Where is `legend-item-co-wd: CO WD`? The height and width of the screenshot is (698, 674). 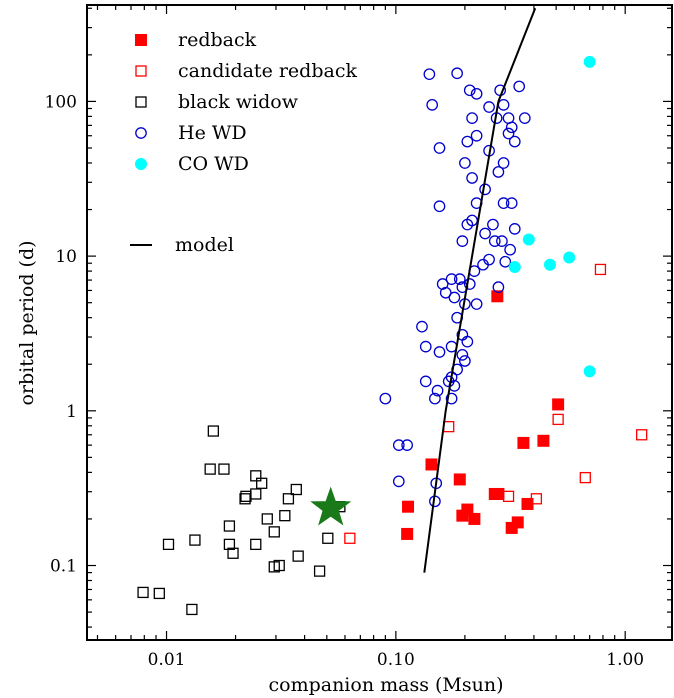 legend-item-co-wd: CO WD is located at coordinates (192, 164).